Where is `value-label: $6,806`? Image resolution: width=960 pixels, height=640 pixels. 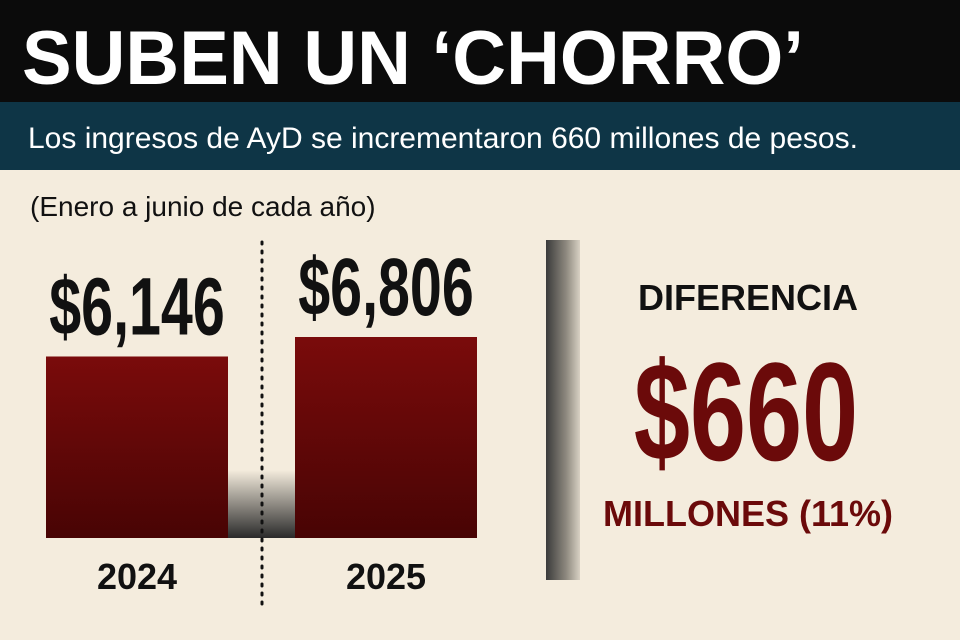
value-label: $6,806 is located at coordinates (386, 287).